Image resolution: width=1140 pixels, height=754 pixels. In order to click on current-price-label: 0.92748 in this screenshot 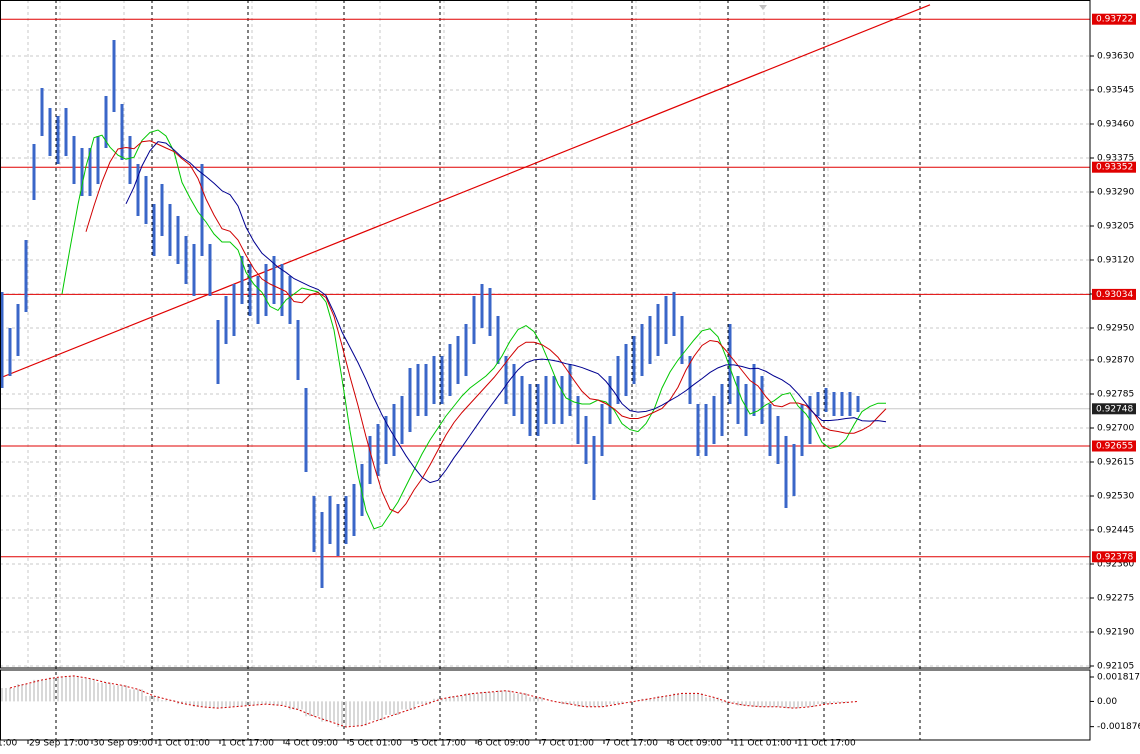, I will do `click(1114, 409)`.